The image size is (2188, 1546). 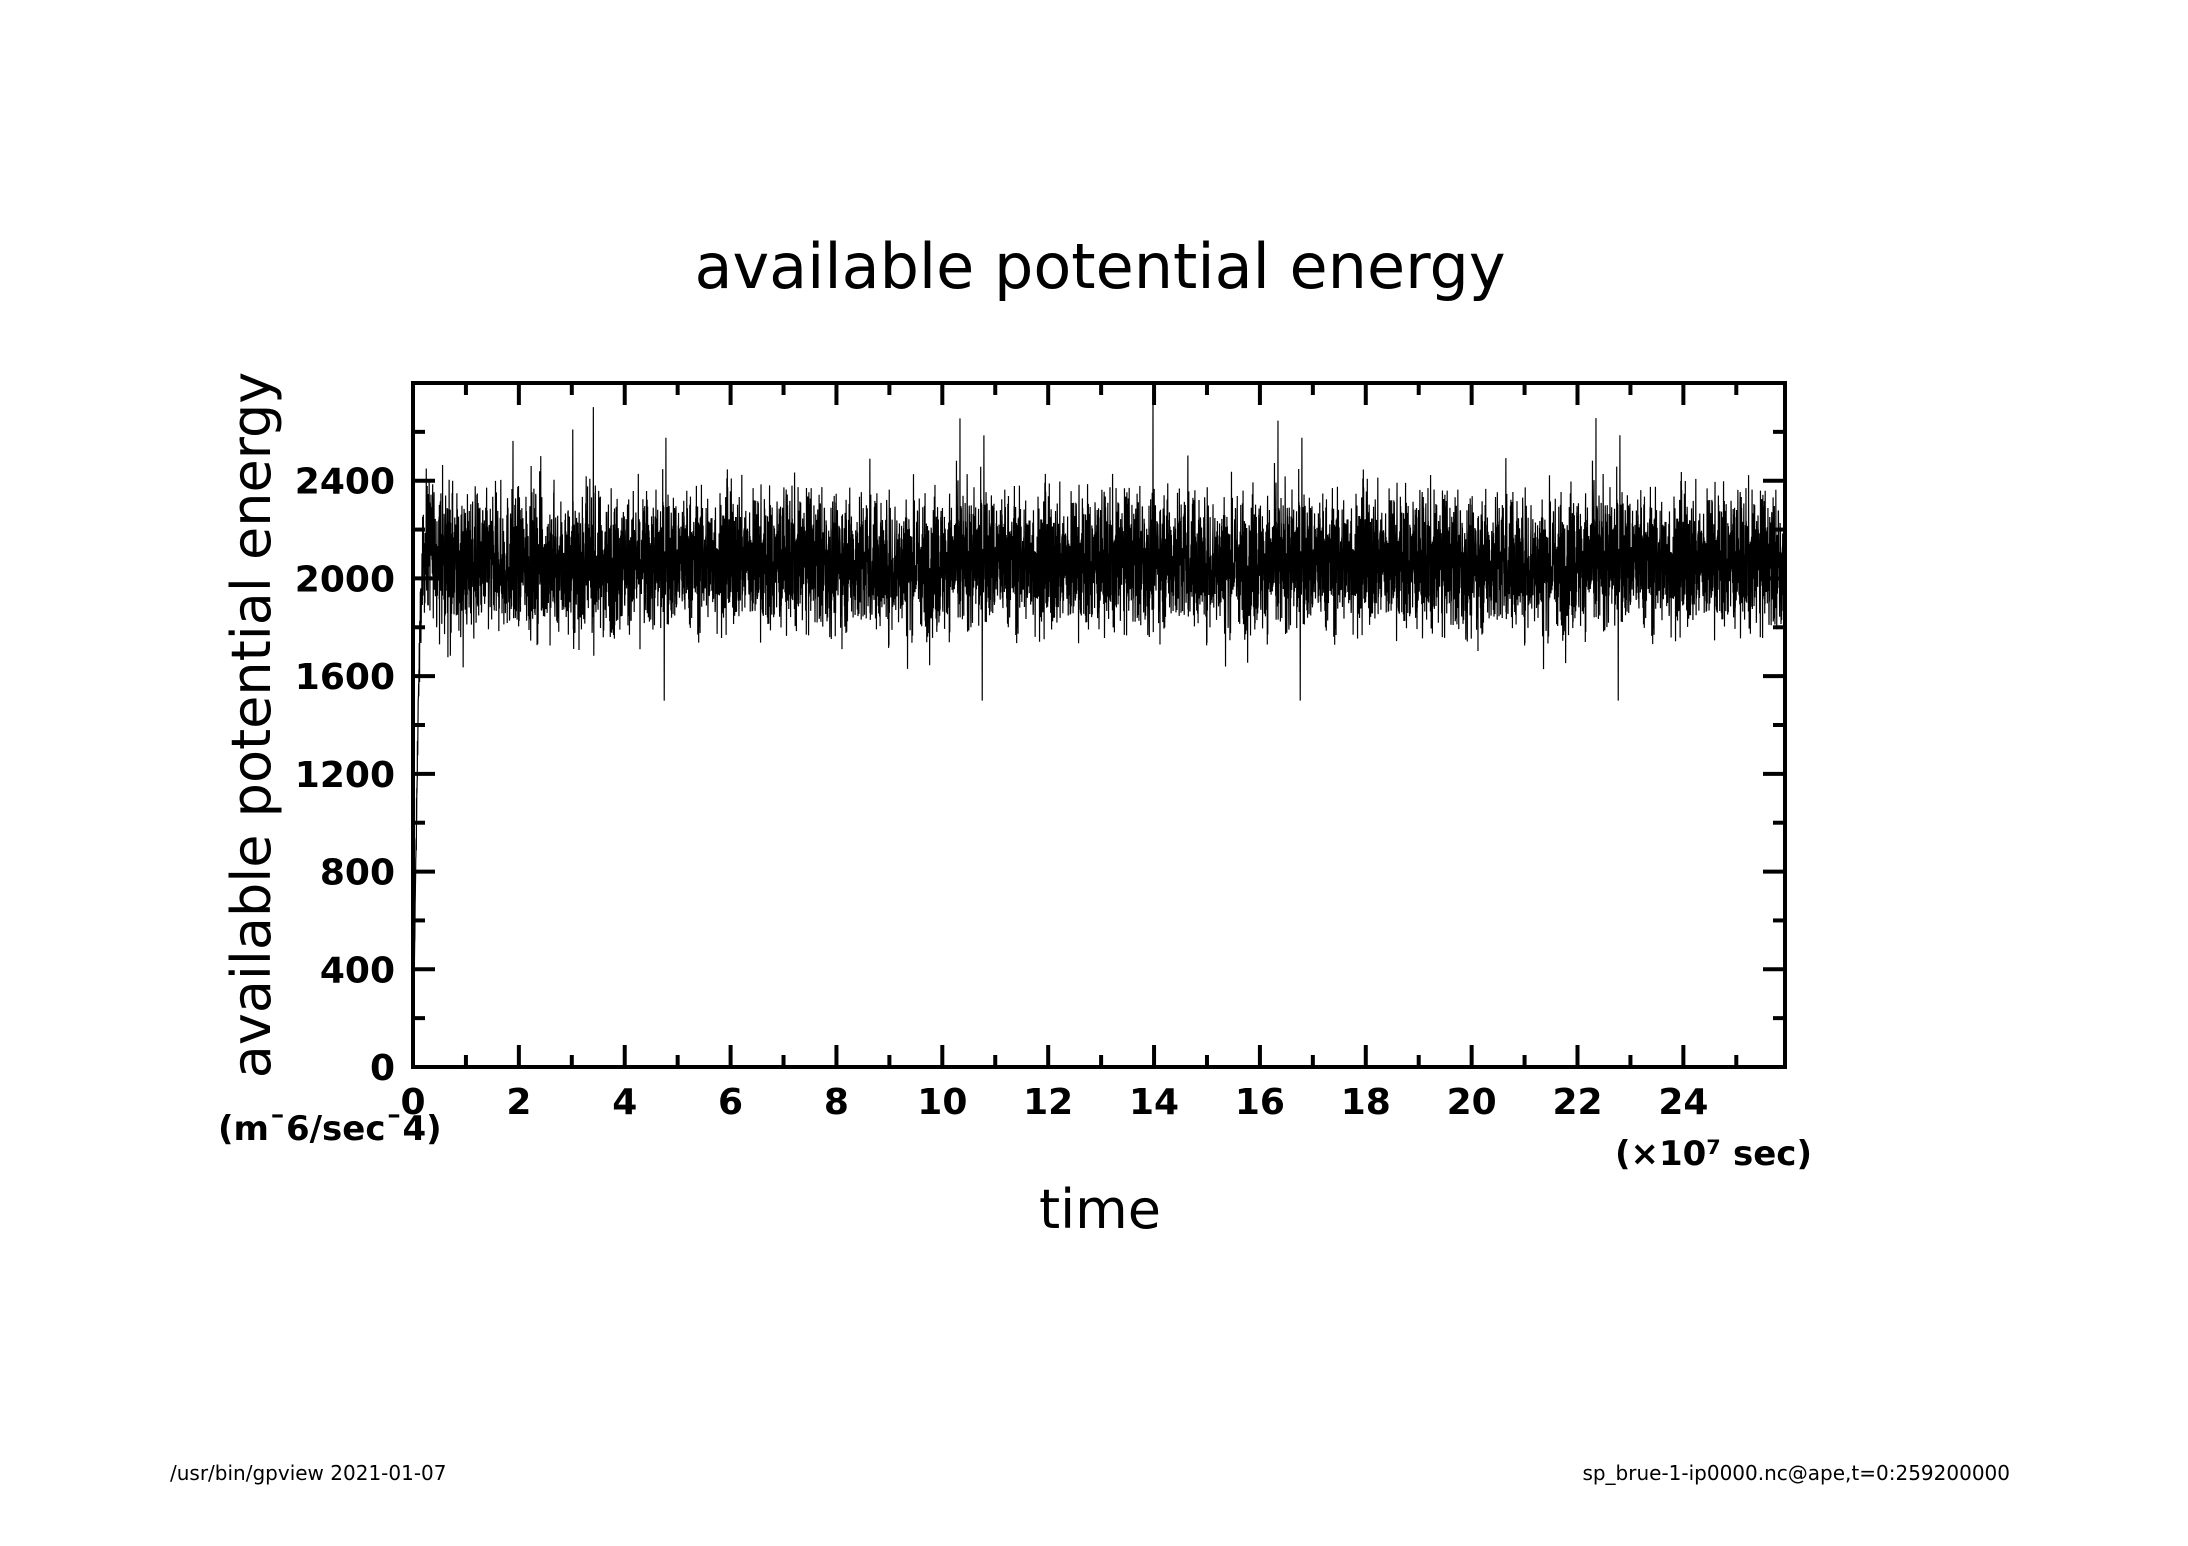 What do you see at coordinates (1472, 1102) in the screenshot?
I see `x-tick-label: 20` at bounding box center [1472, 1102].